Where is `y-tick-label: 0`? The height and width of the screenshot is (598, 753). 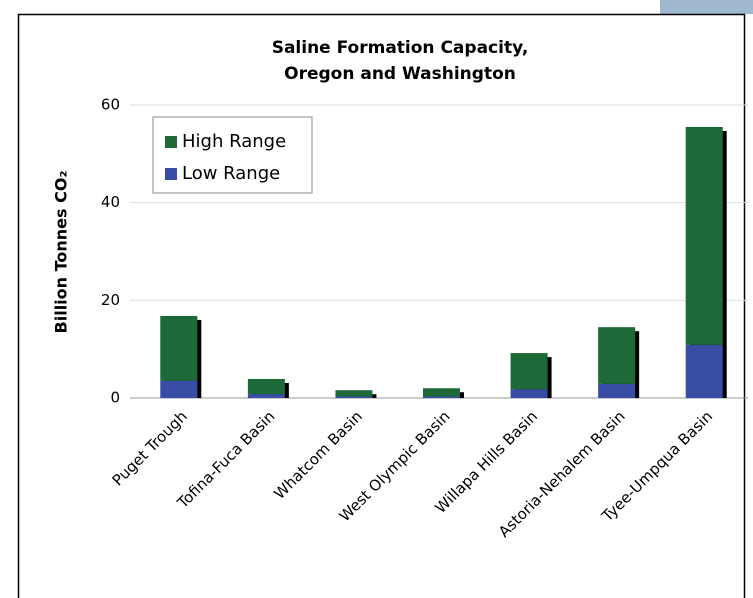 y-tick-label: 0 is located at coordinates (115, 398).